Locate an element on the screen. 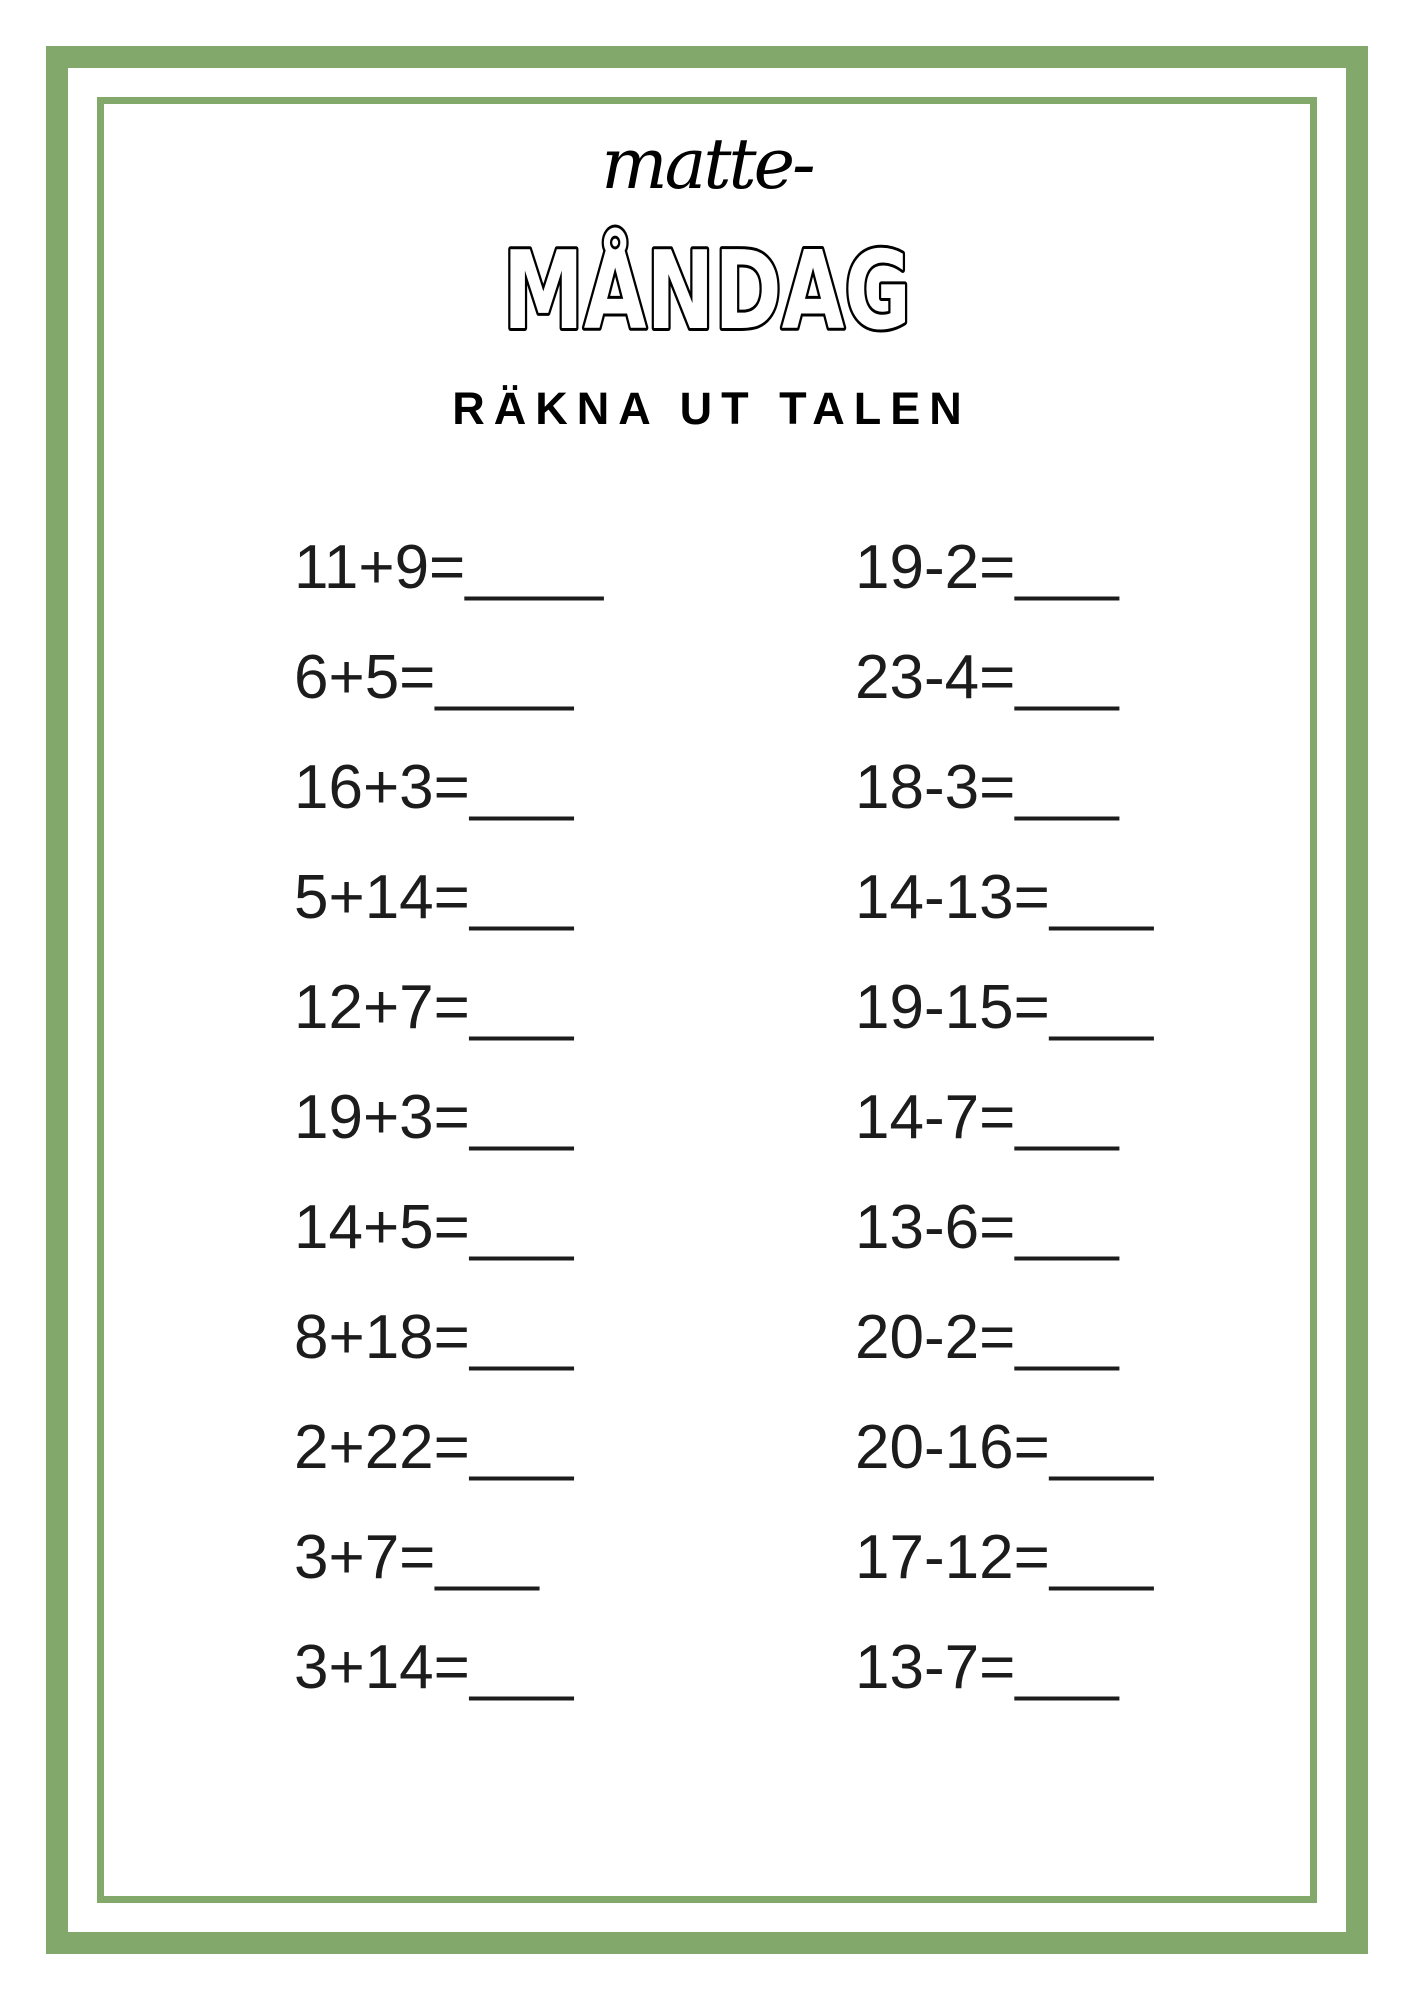  problem-row: 12+7=___ is located at coordinates (434, 1007).